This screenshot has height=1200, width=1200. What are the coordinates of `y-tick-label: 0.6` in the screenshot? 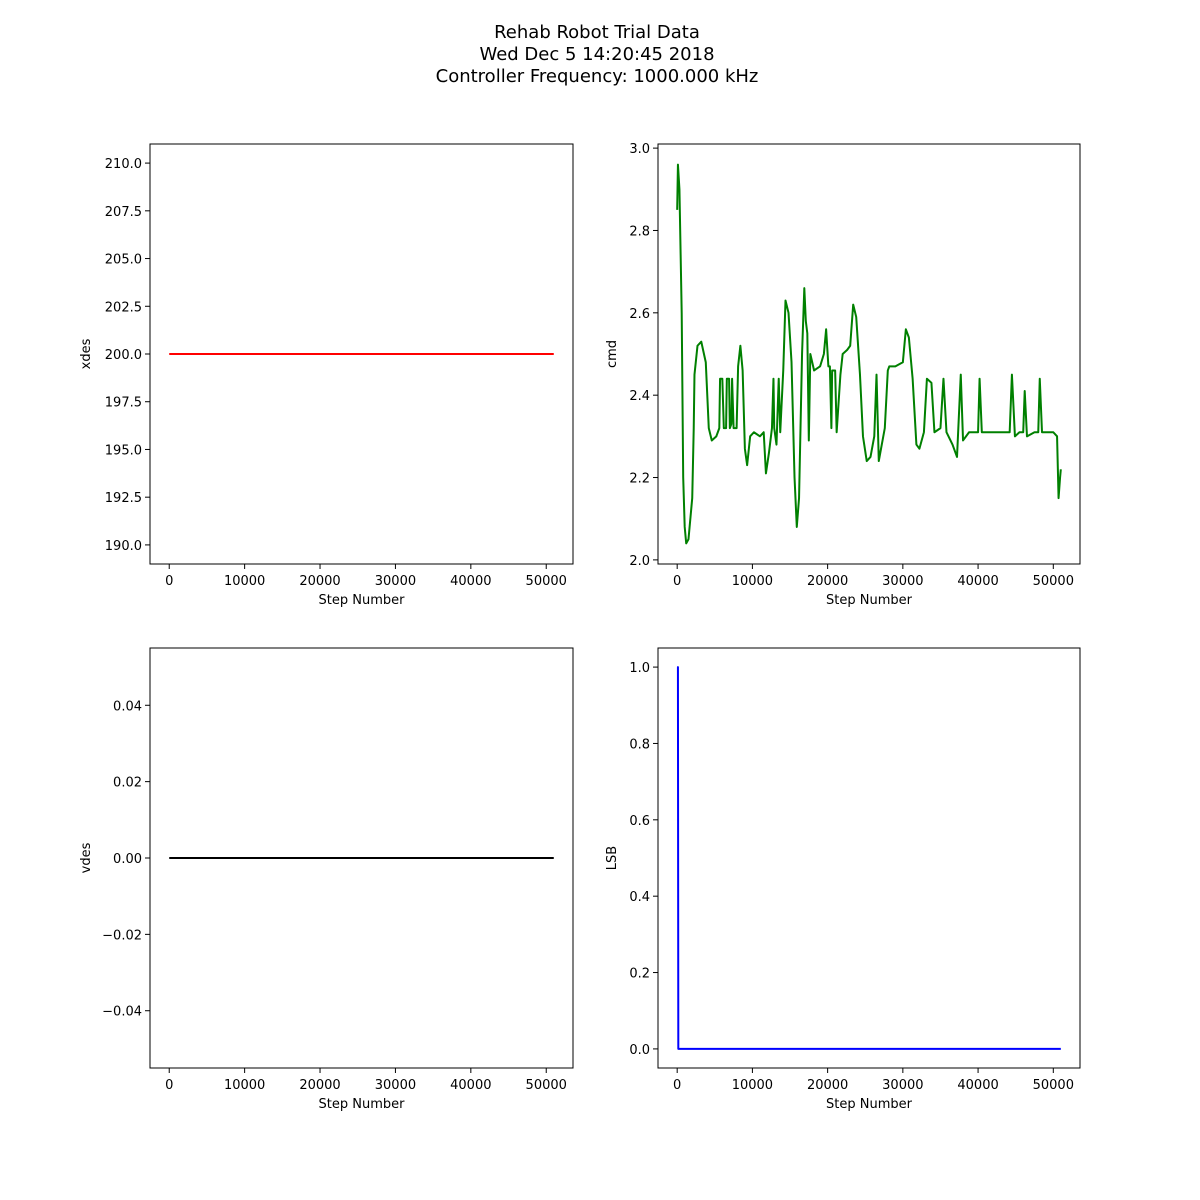 It's located at (639, 821).